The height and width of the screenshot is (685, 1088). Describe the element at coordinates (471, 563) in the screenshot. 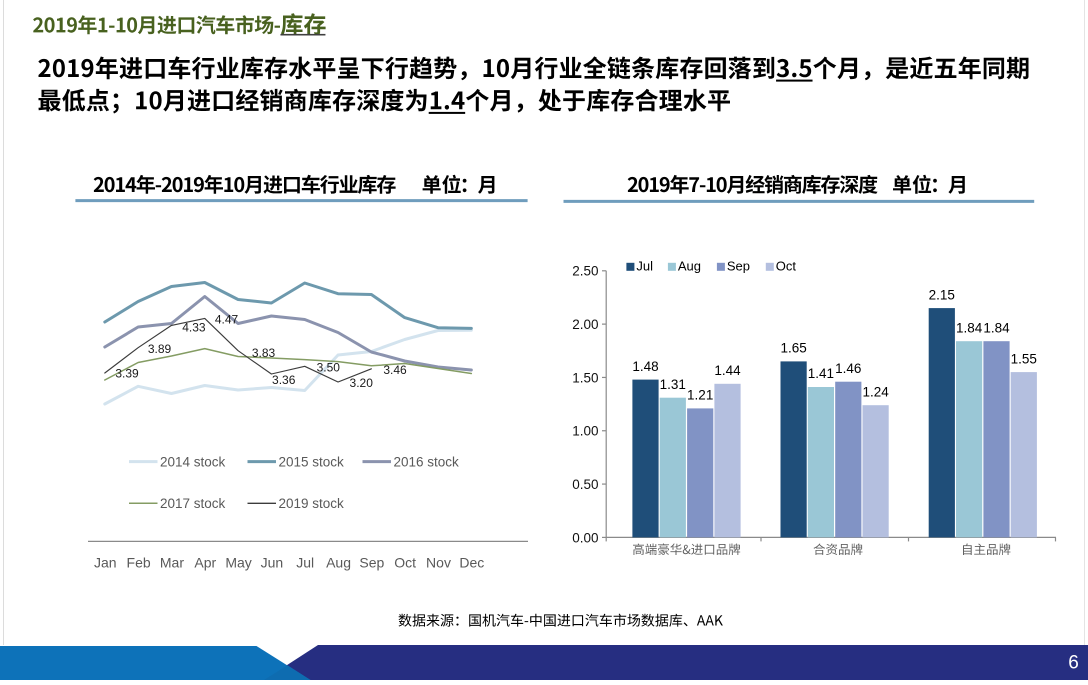

I see `svg-text: Dec` at that location.